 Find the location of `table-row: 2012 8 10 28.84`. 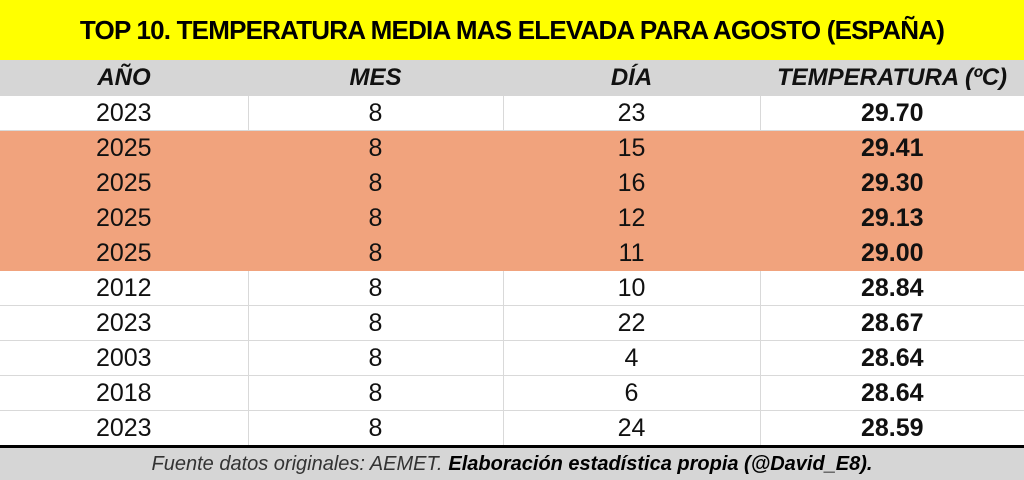

table-row: 2012 8 10 28.84 is located at coordinates (512, 288).